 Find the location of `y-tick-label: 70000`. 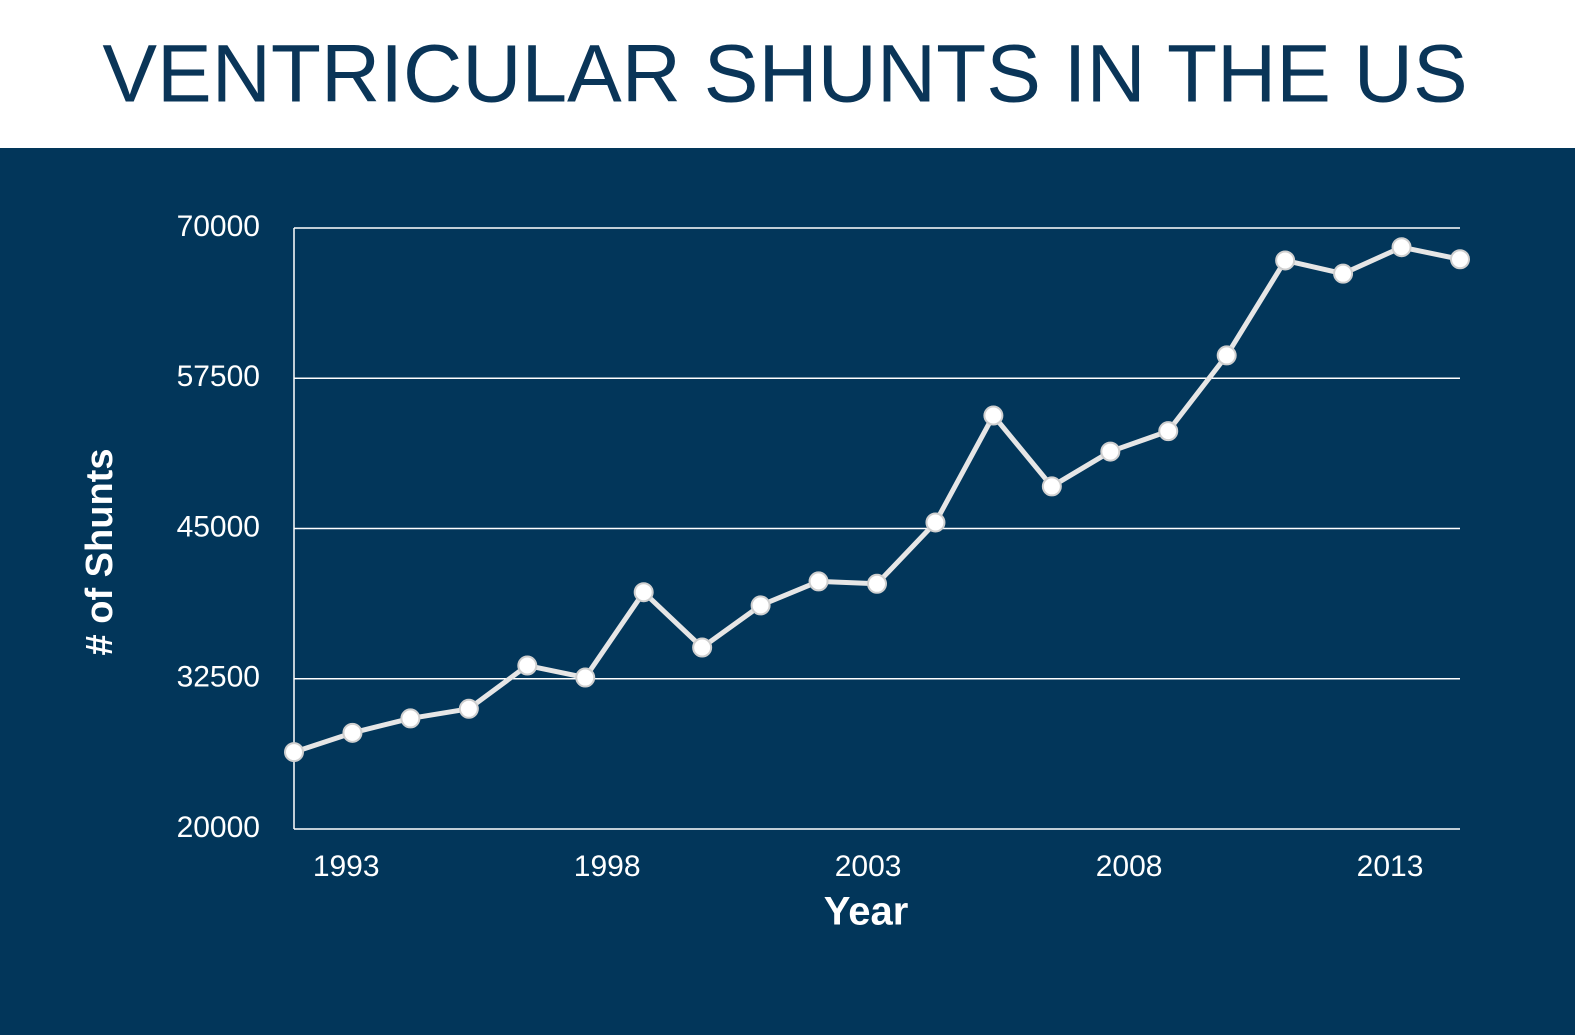

y-tick-label: 70000 is located at coordinates (218, 226).